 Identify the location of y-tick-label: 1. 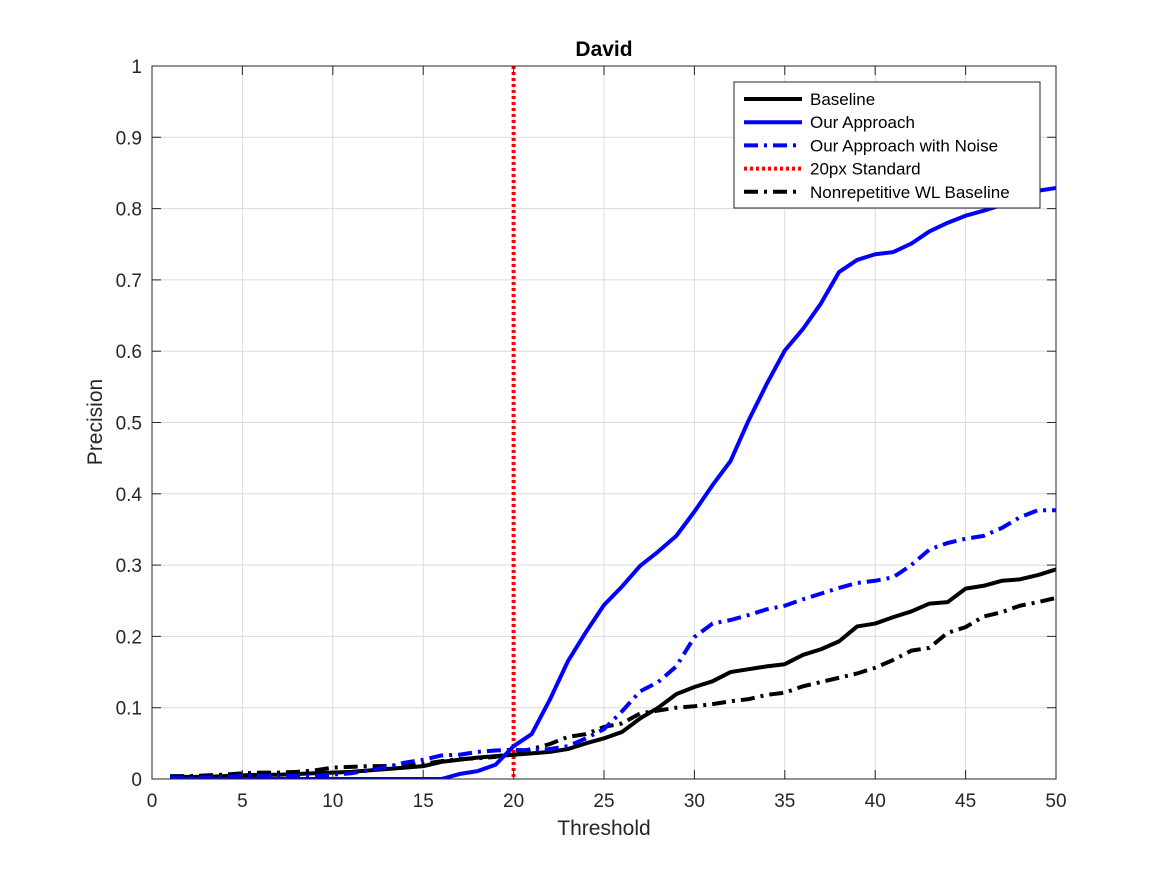
(136, 67).